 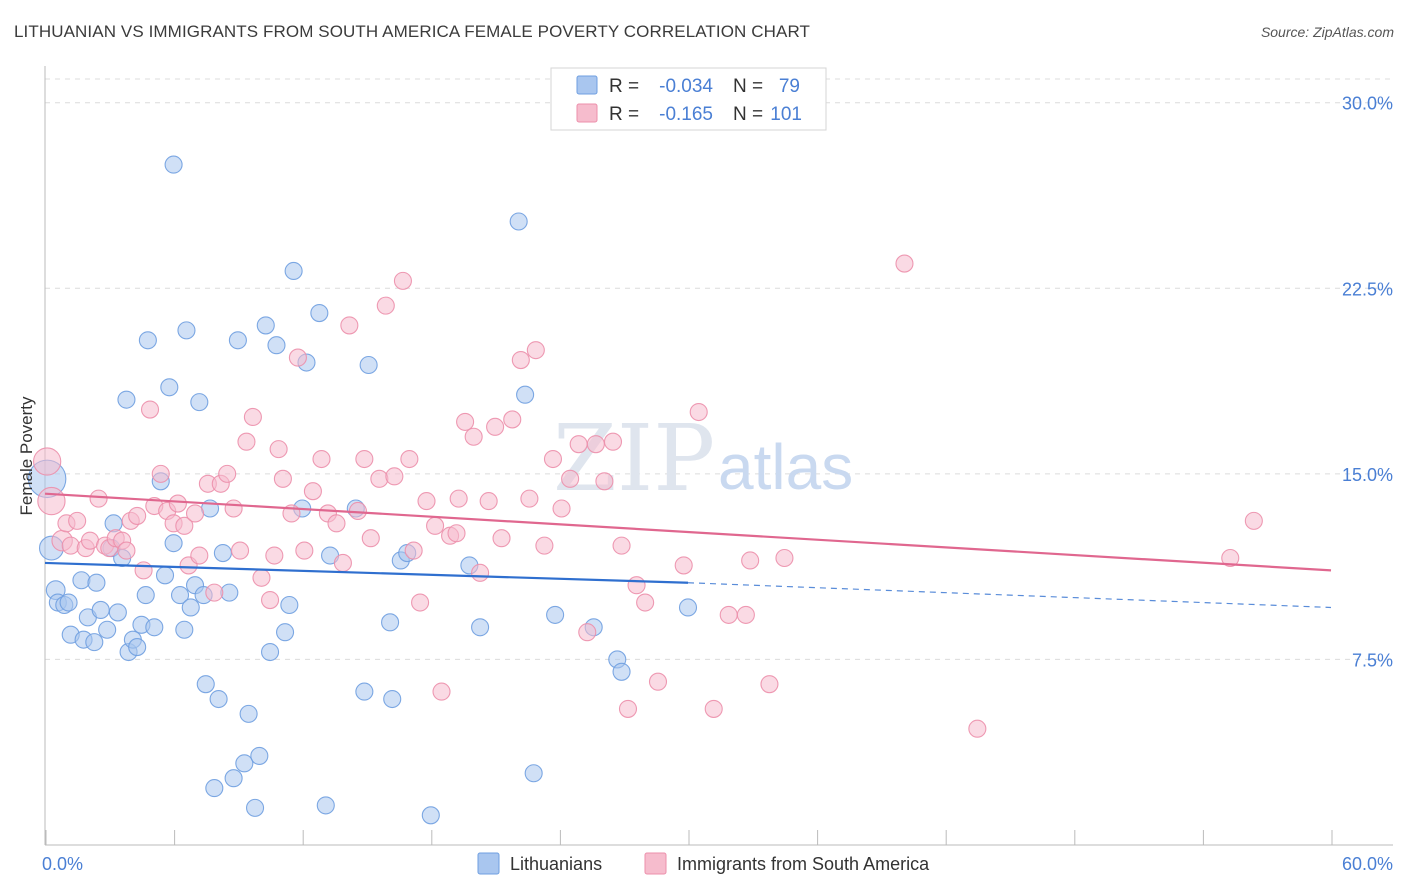 What do you see at coordinates (686, 86) in the screenshot?
I see `legend-r-value-1: -0.034` at bounding box center [686, 86].